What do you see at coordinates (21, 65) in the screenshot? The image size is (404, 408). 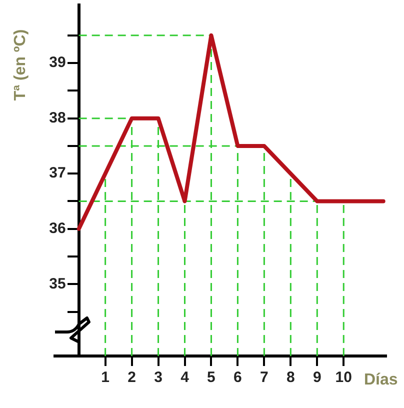 I see `y-axis-title: Tª (en ºC)` at bounding box center [21, 65].